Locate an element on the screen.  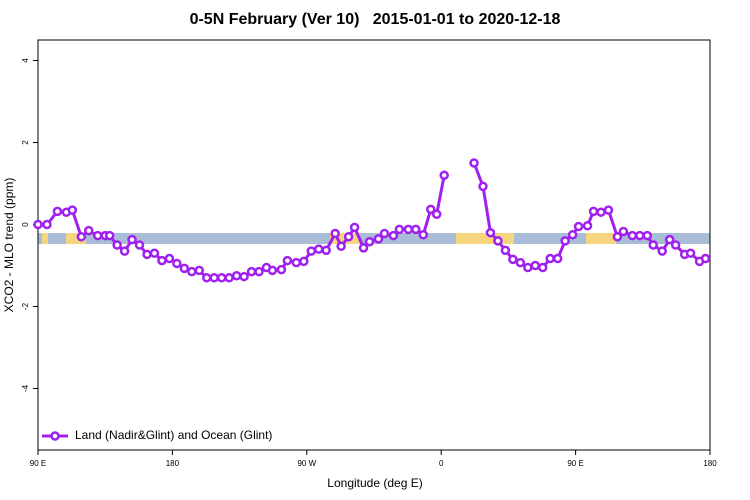
y-tick-label: 0 is located at coordinates (25, 224).